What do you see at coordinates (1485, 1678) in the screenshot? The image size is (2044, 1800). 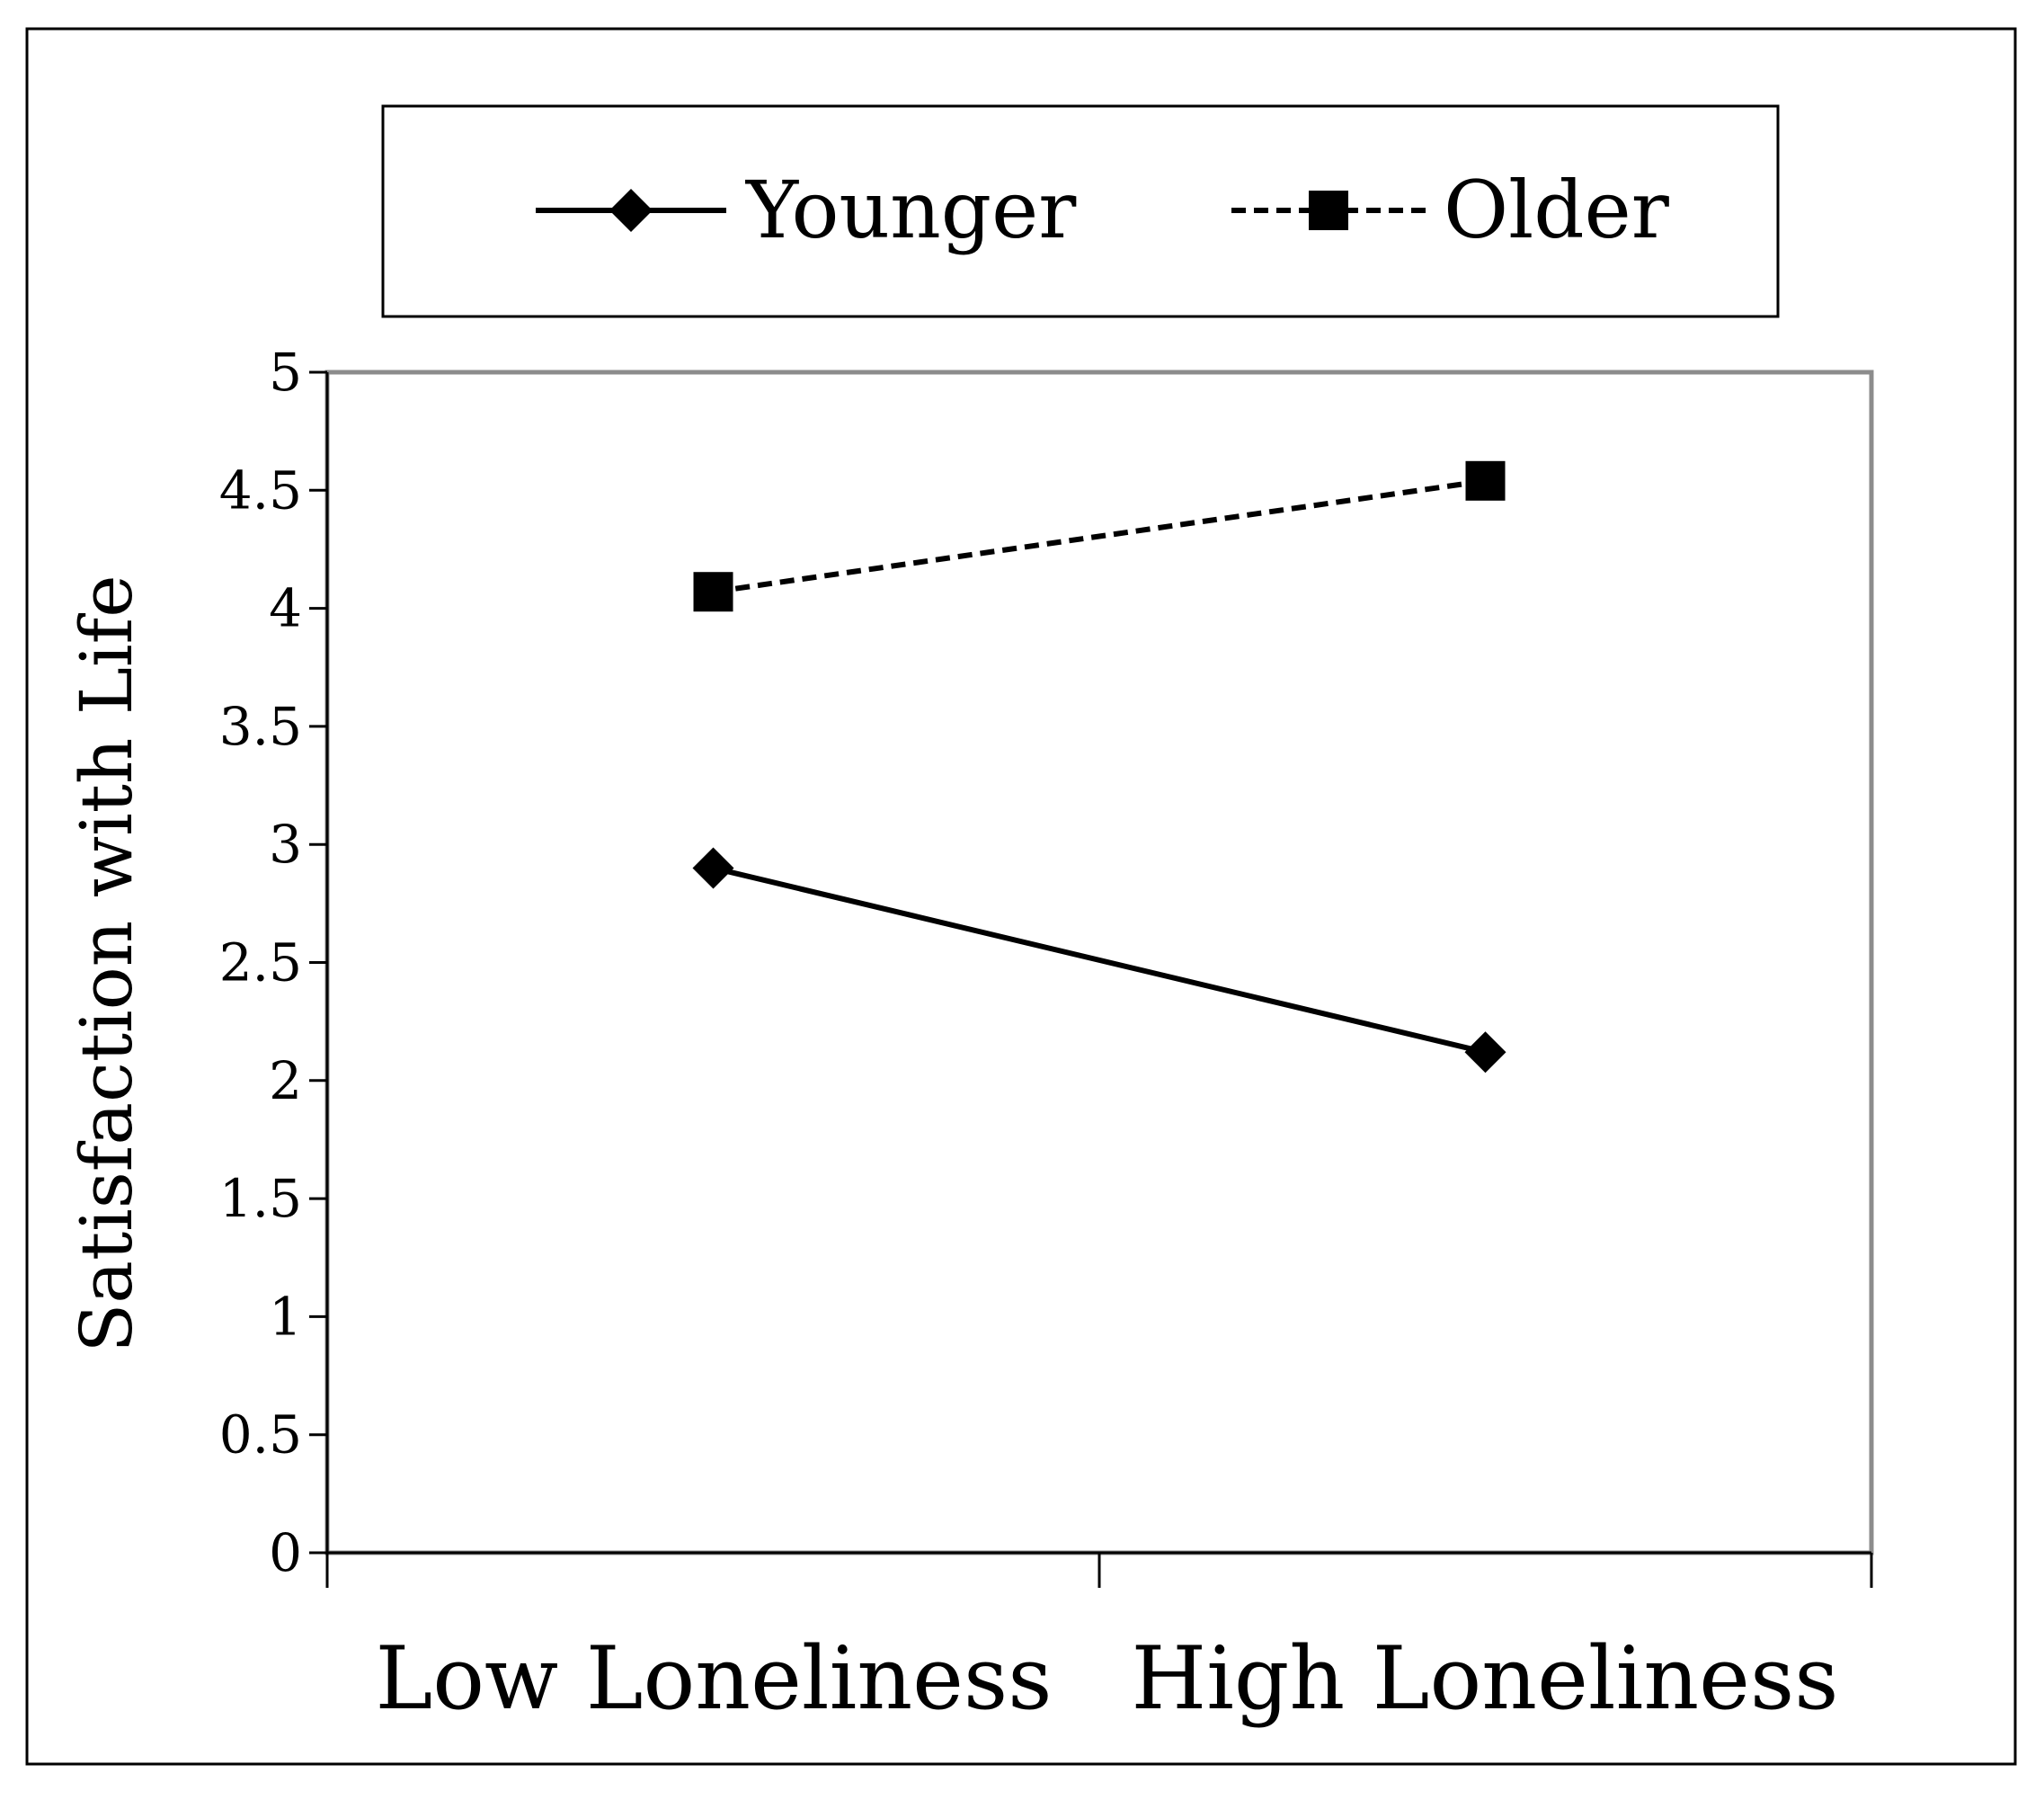 I see `x-category-label-high: High Loneliness` at bounding box center [1485, 1678].